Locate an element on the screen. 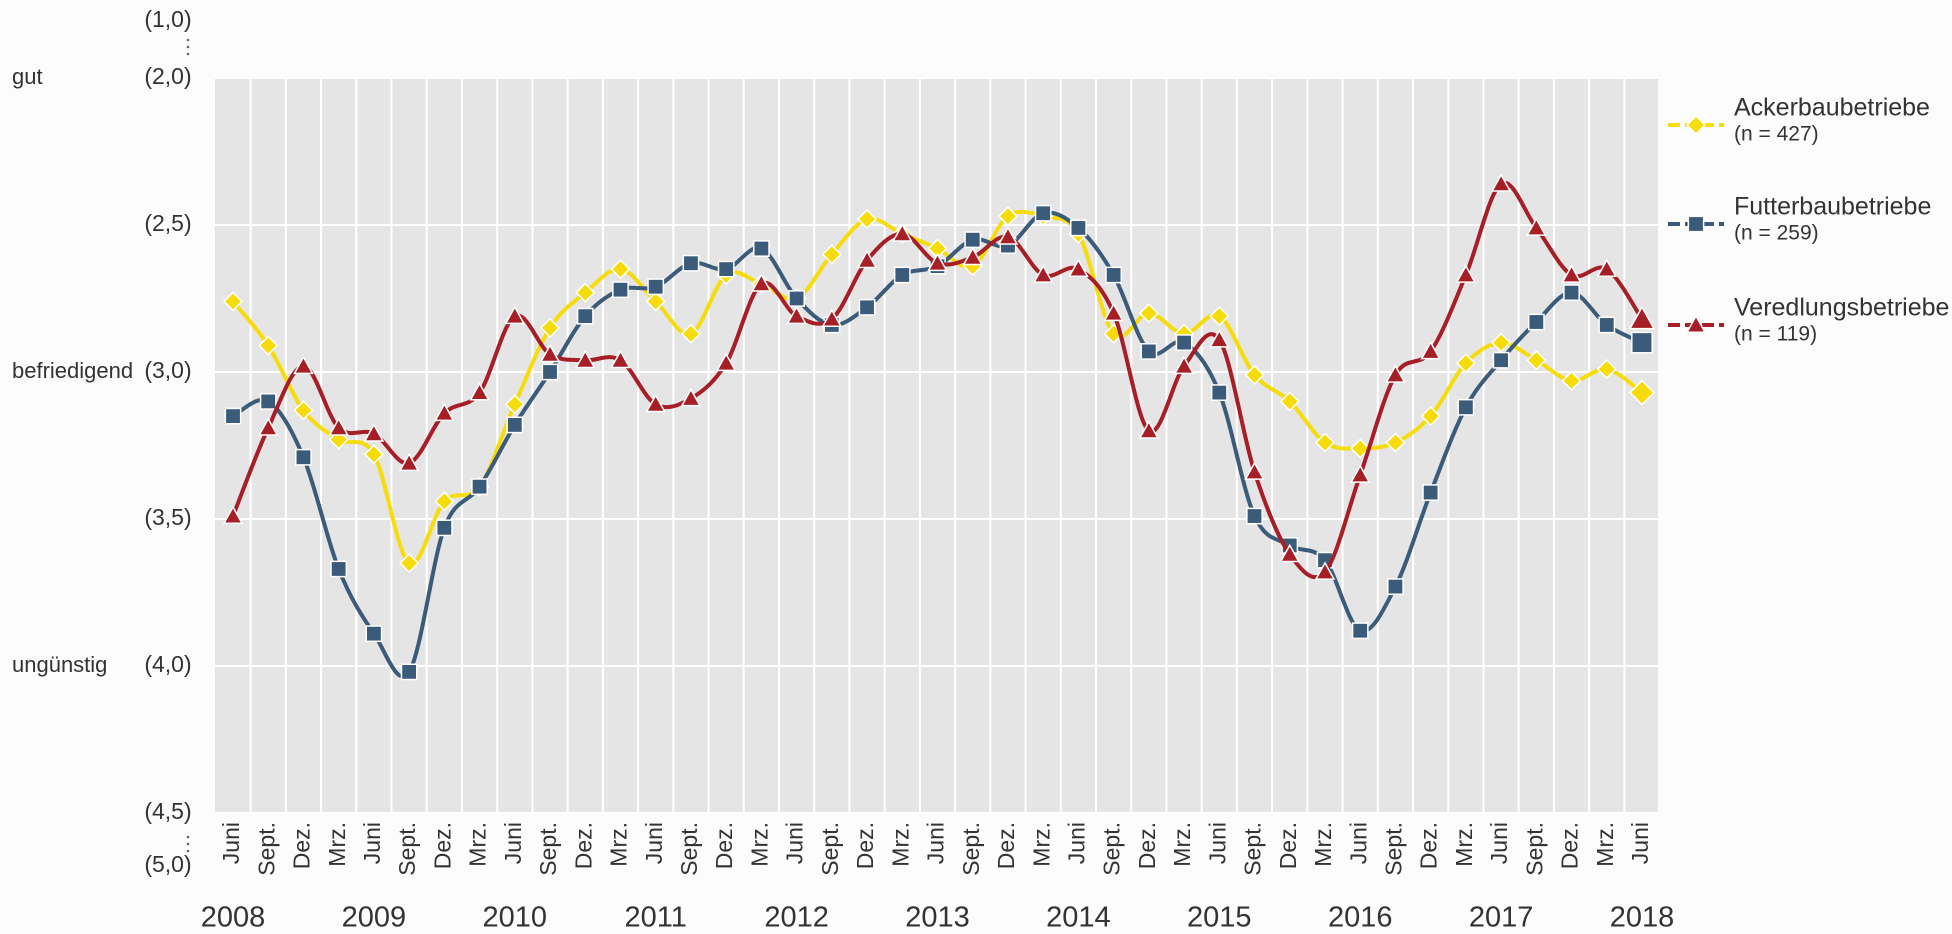 This screenshot has width=1952, height=934. rating-label: ungünstig is located at coordinates (59, 664).